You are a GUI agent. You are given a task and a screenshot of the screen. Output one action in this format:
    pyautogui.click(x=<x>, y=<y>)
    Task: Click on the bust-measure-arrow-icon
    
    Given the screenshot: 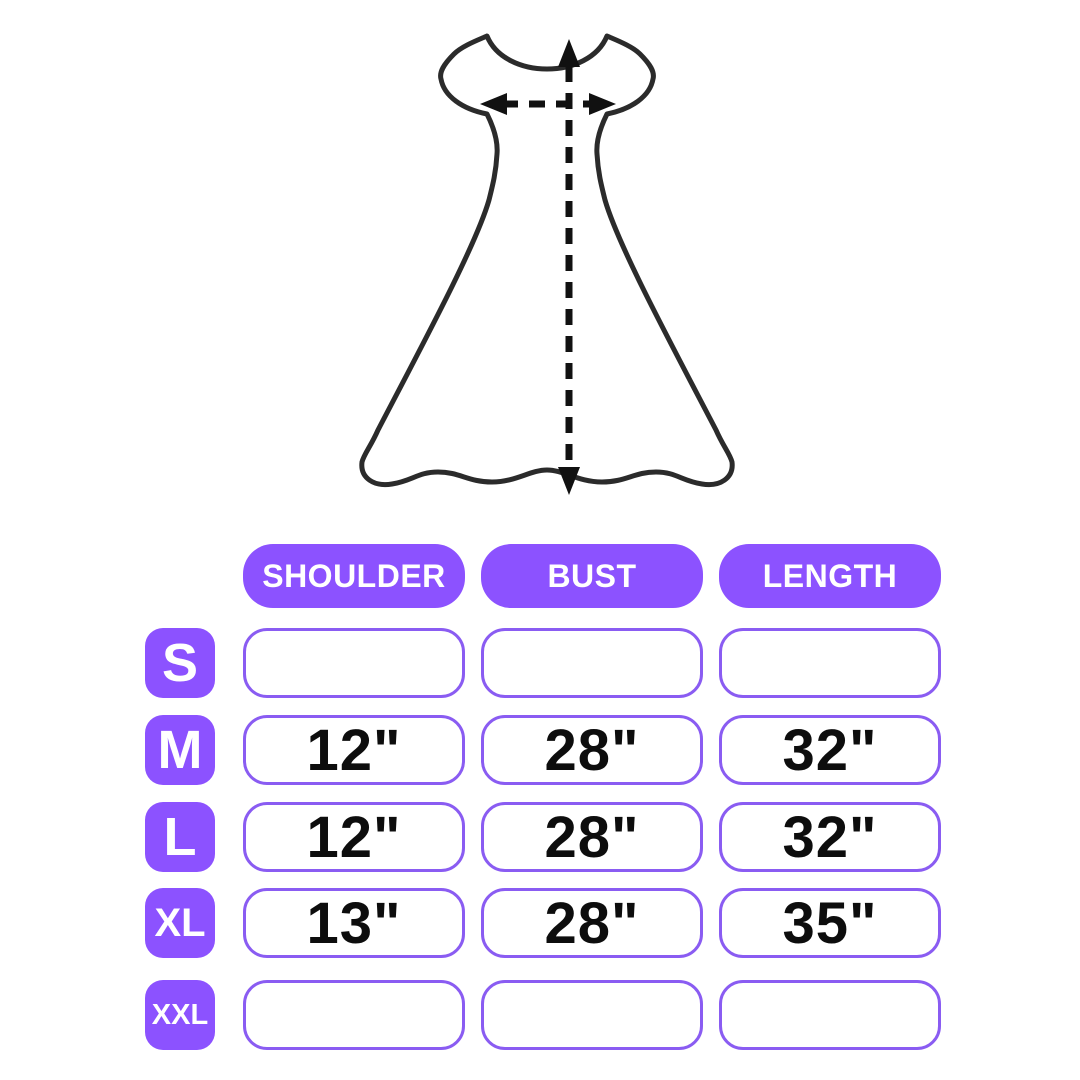 What is the action you would take?
    pyautogui.click(x=548, y=104)
    